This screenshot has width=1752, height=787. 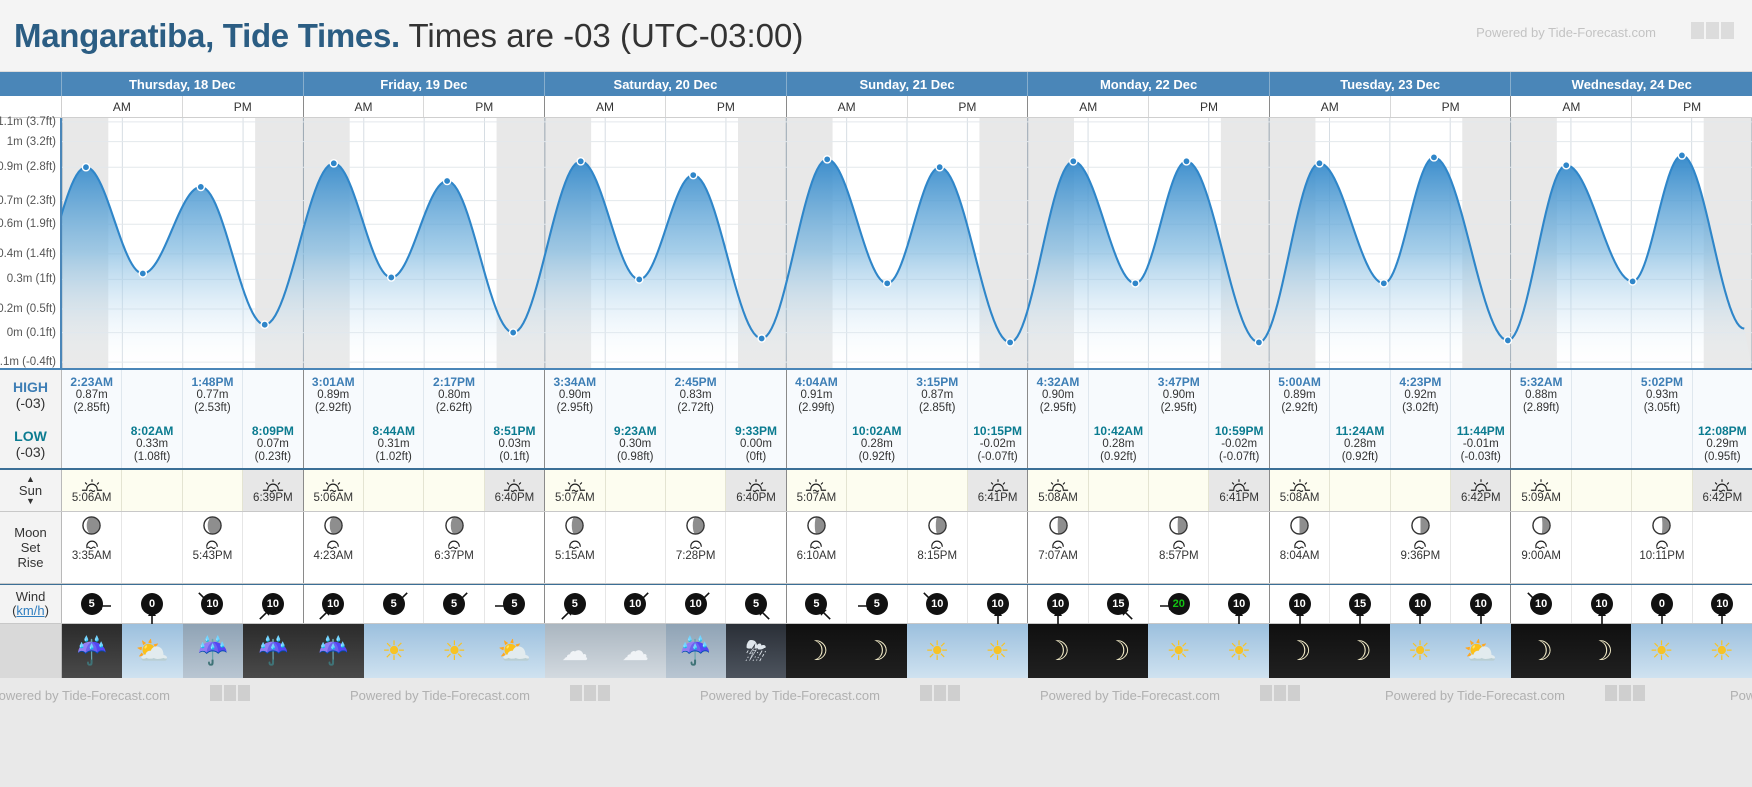 I want to click on weather-day-group: ☽ ☽ ☀ ☀, so click(x=1148, y=651).